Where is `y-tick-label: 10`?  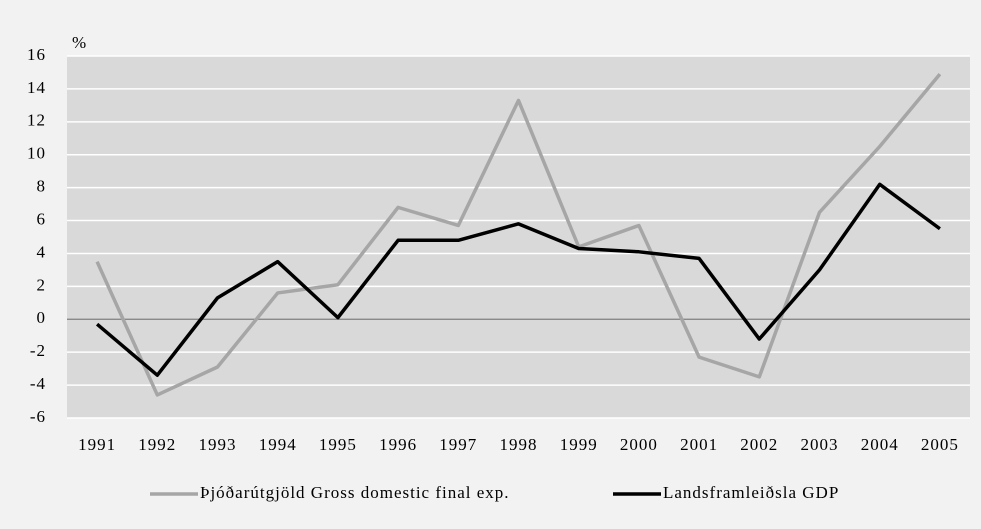
y-tick-label: 10 is located at coordinates (36, 153).